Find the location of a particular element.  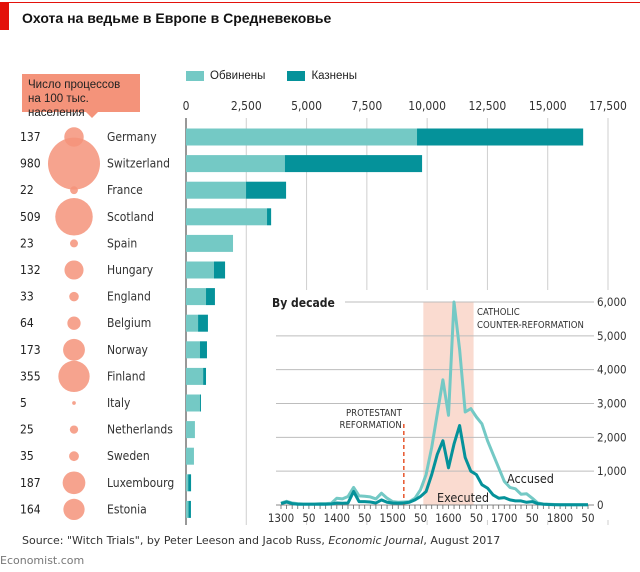

legend: Обвинены Казнены is located at coordinates (271, 76).